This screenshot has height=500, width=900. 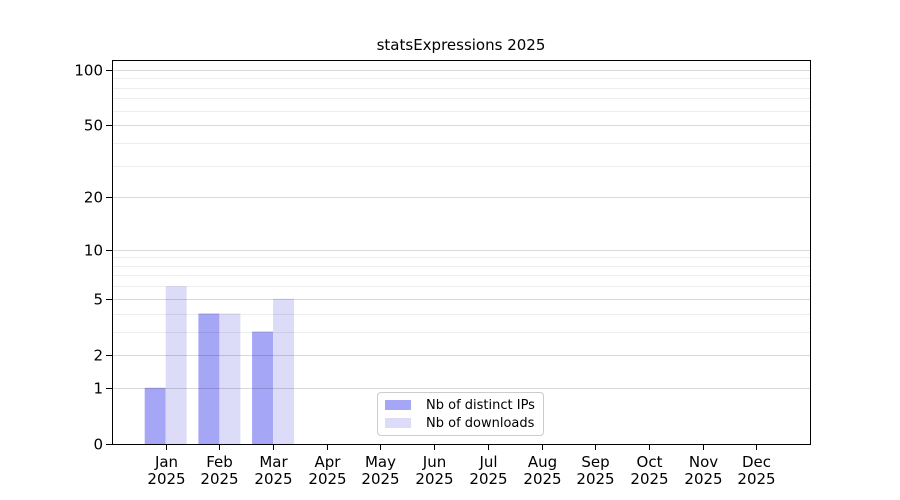 I want to click on x-tick-label-month: Dec, so click(x=756, y=462).